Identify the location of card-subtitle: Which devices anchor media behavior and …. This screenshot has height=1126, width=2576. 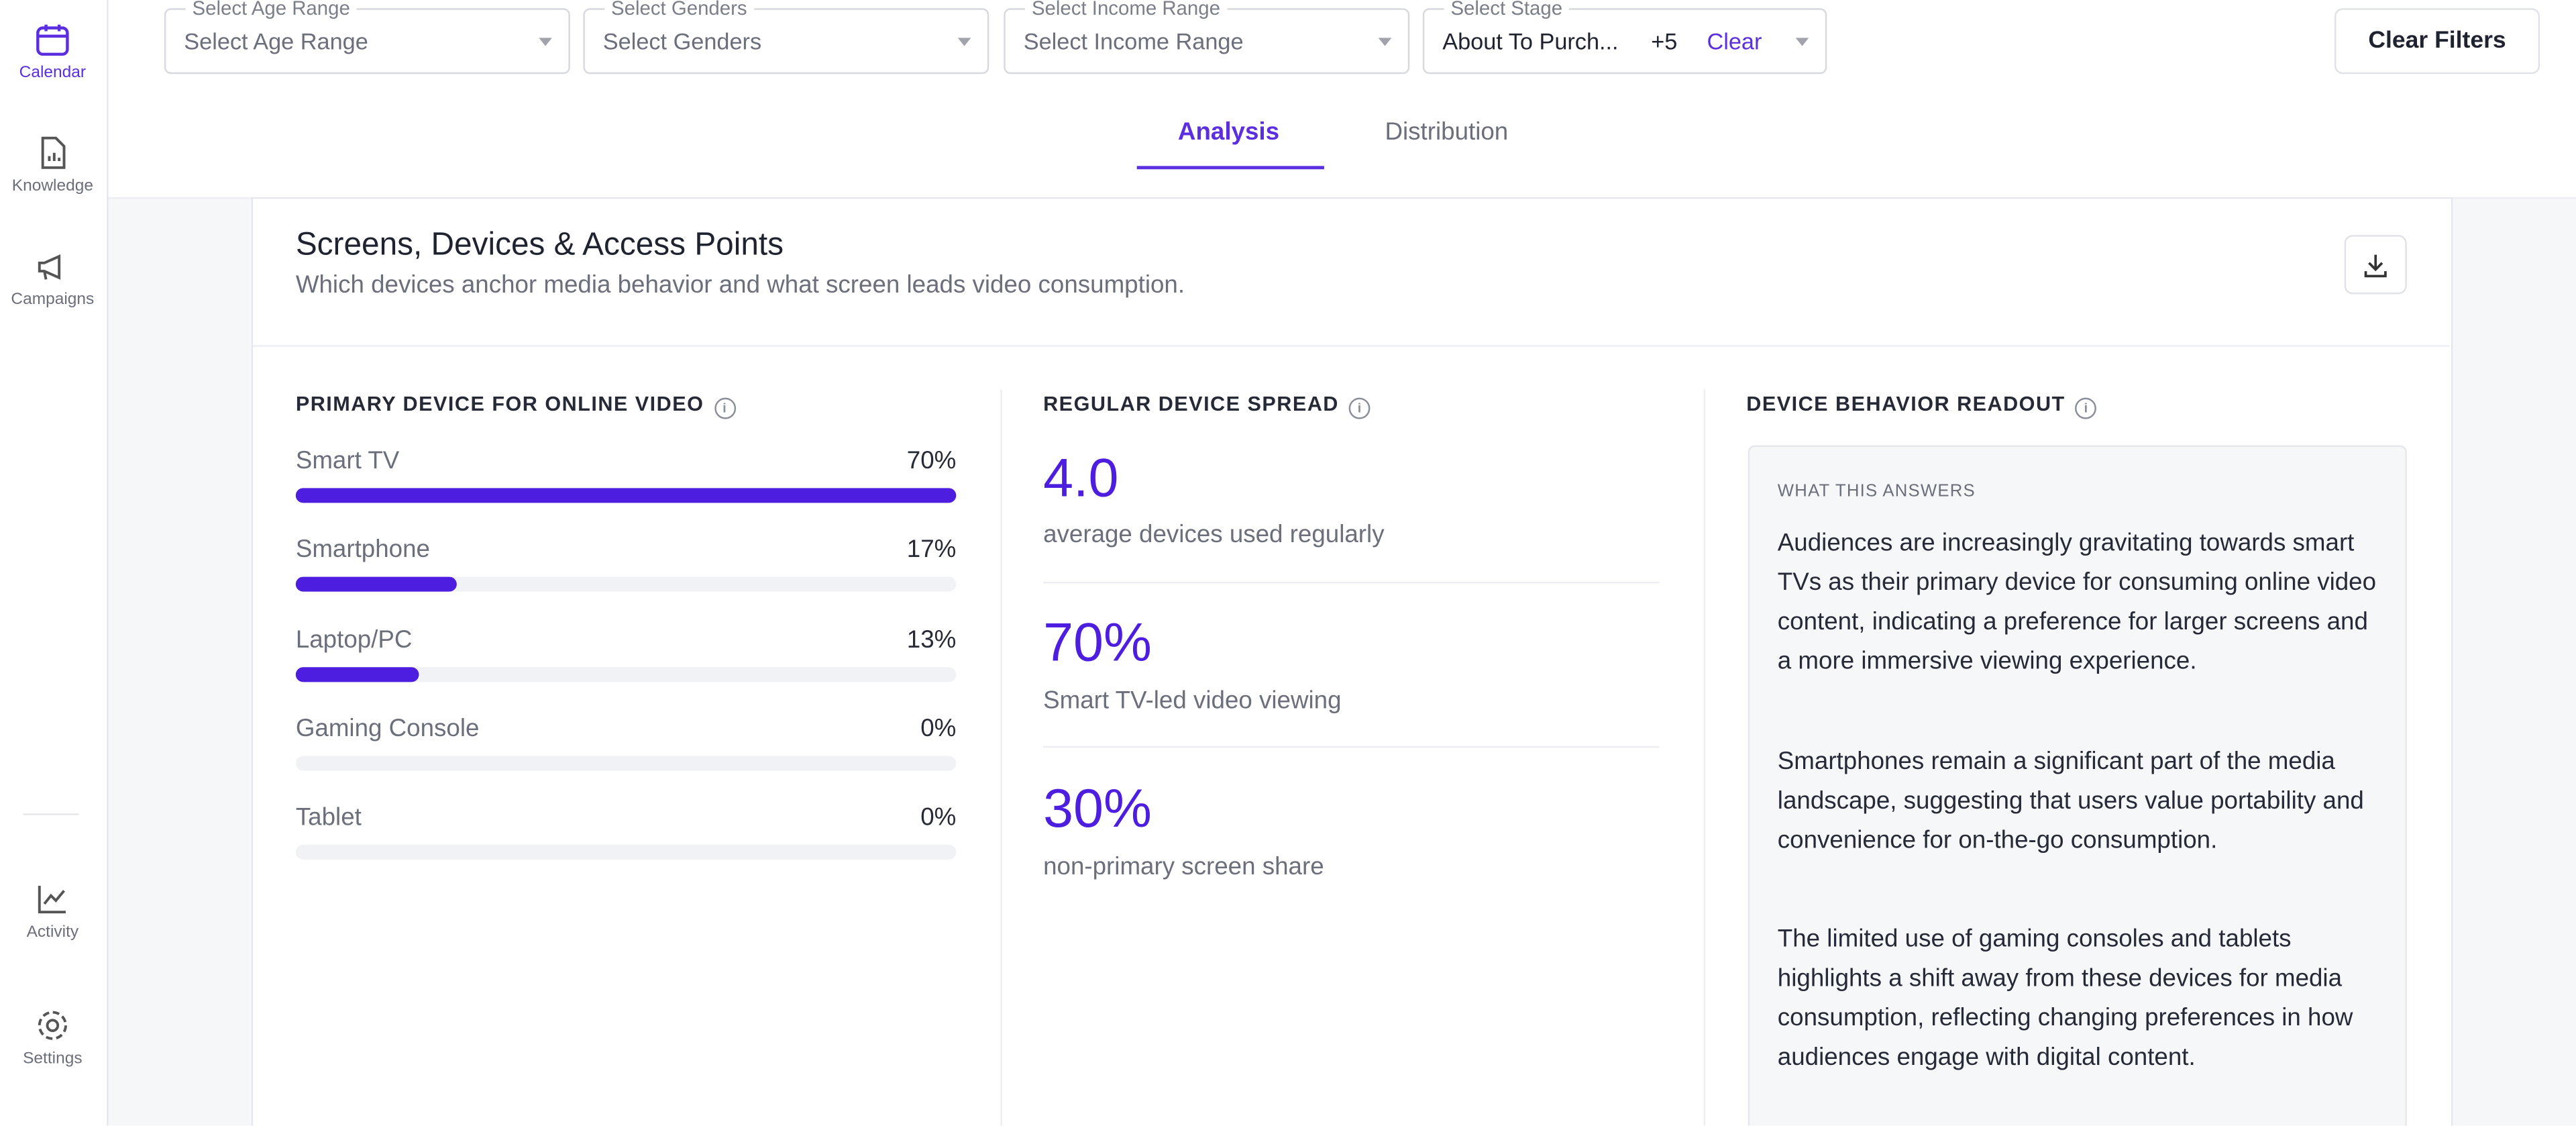
(740, 285).